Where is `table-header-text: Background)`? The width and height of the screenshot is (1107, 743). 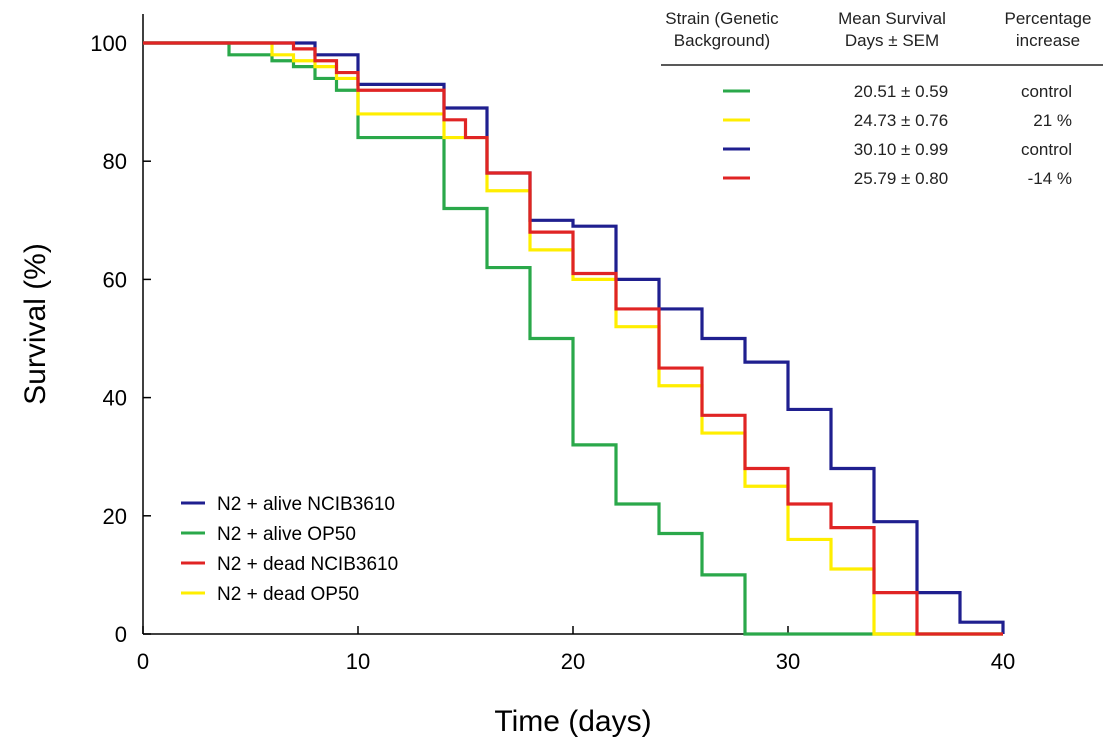 table-header-text: Background) is located at coordinates (722, 40).